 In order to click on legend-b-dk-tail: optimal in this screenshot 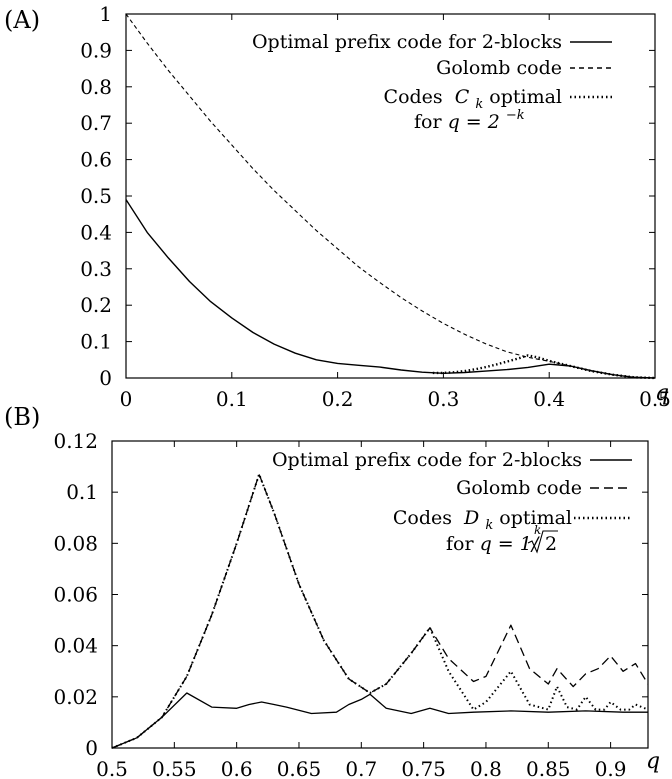, I will do `click(535, 518)`.